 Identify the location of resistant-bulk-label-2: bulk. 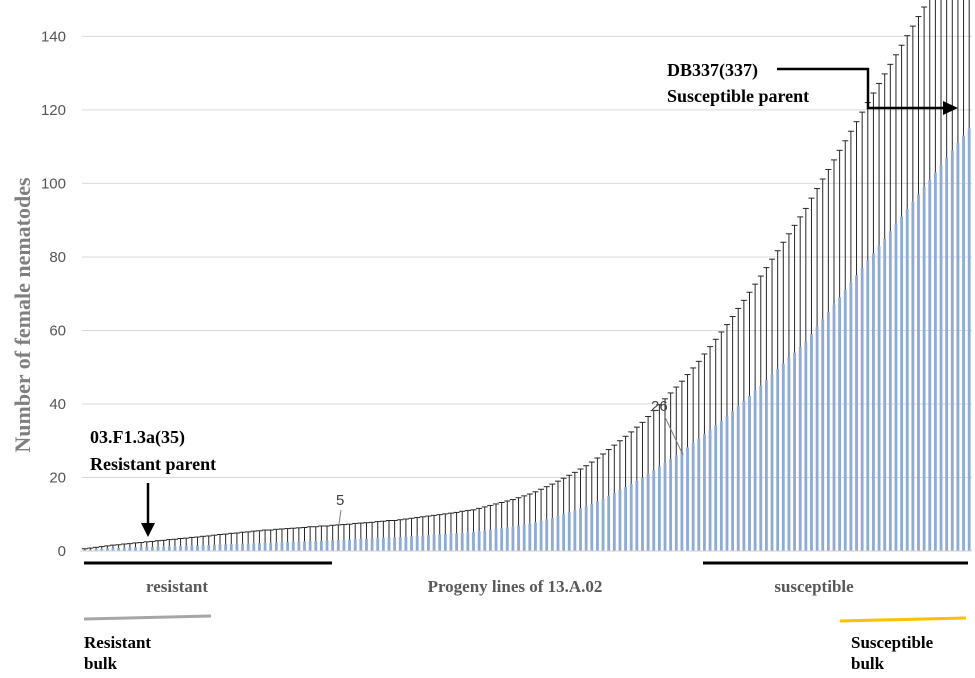
(101, 663).